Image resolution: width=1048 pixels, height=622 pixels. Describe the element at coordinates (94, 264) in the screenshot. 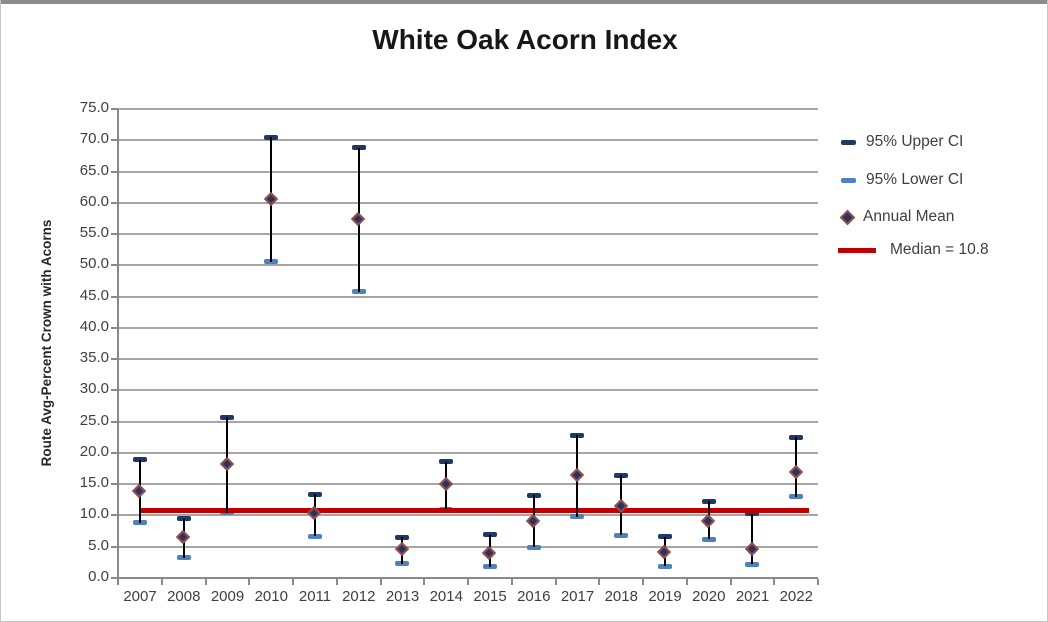

I see `y-axis-tick-label: 50.0` at that location.